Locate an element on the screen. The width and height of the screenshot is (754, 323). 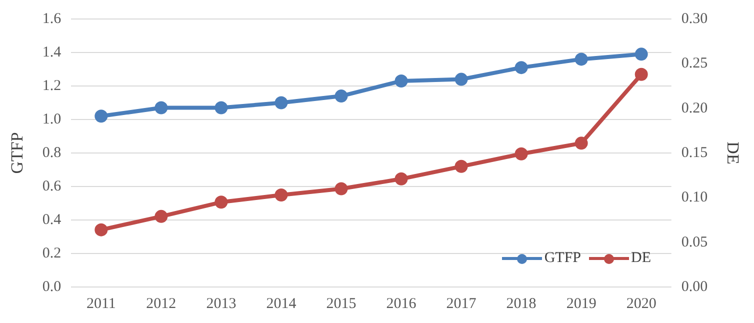
x-tick-label: 2011 is located at coordinates (101, 304).